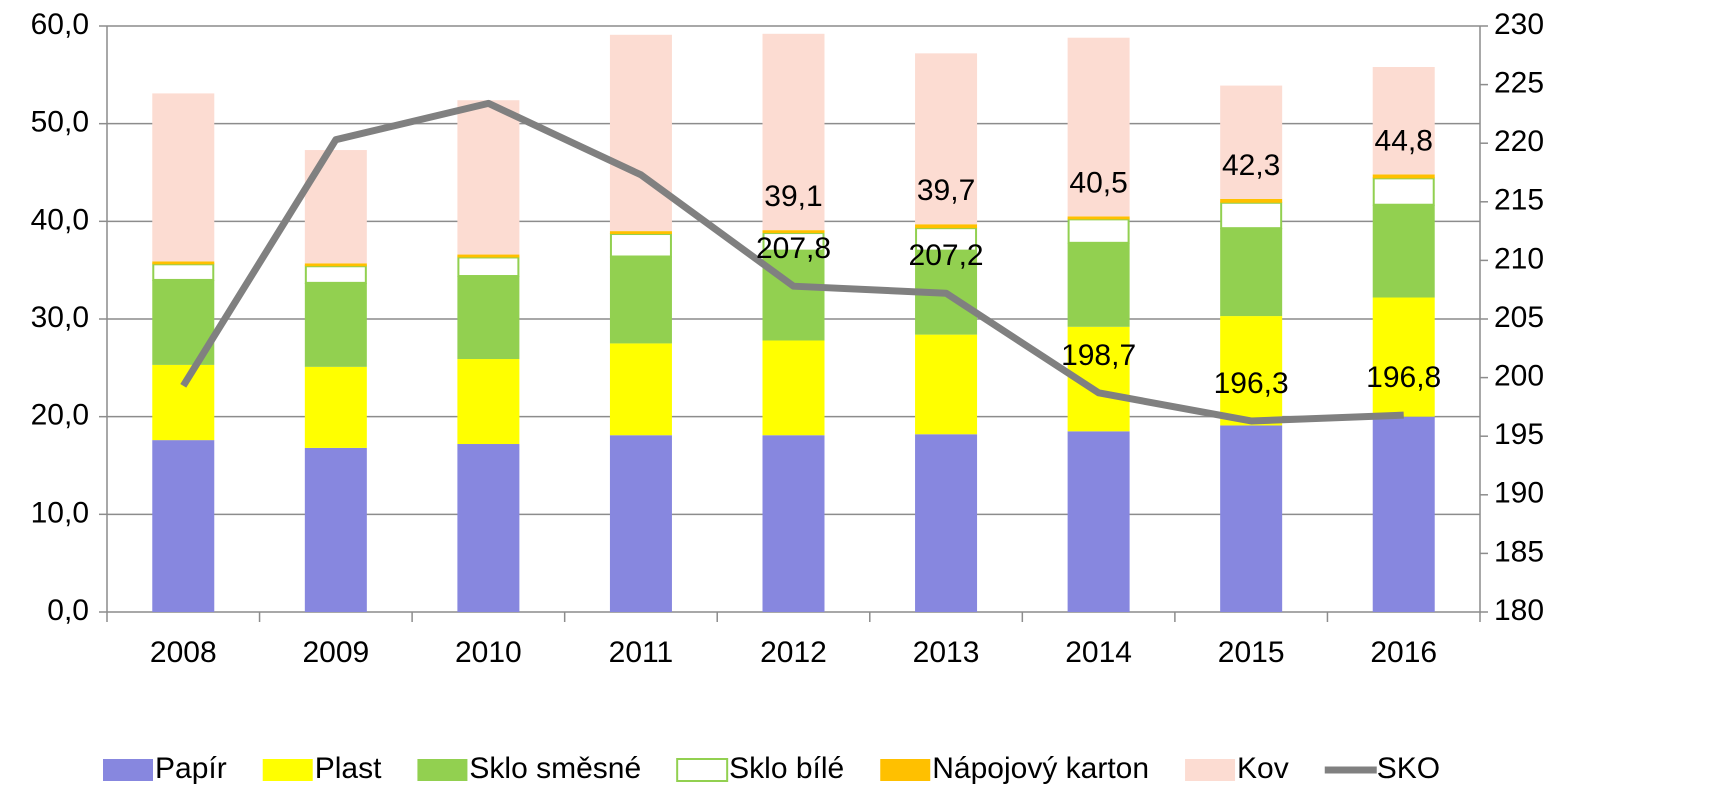 The height and width of the screenshot is (799, 1719). What do you see at coordinates (335, 652) in the screenshot?
I see `x-tick-label: 2009` at bounding box center [335, 652].